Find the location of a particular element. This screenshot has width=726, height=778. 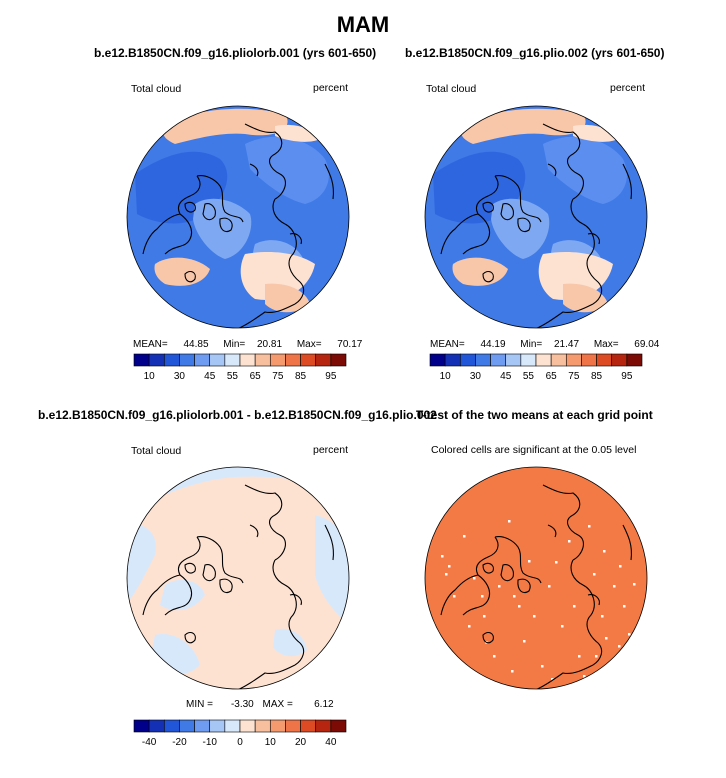

panel-2-polar-map is located at coordinates (536, 217).